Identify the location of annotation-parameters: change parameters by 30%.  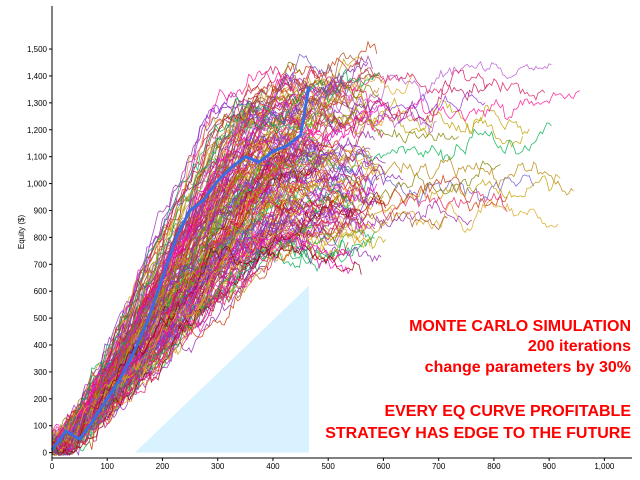
(528, 367).